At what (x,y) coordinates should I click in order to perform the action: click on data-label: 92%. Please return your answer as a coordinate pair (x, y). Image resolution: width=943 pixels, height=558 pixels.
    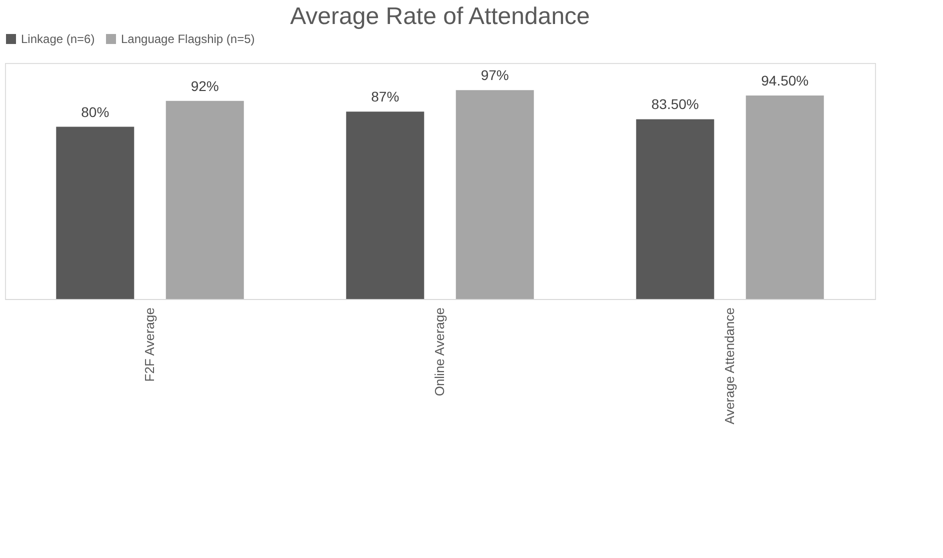
    Looking at the image, I should click on (204, 86).